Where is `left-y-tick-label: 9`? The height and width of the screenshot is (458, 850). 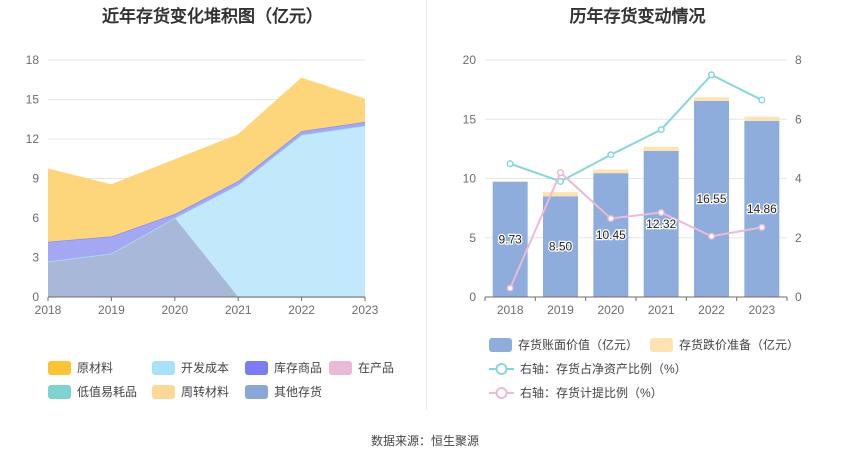
left-y-tick-label: 9 is located at coordinates (35, 179).